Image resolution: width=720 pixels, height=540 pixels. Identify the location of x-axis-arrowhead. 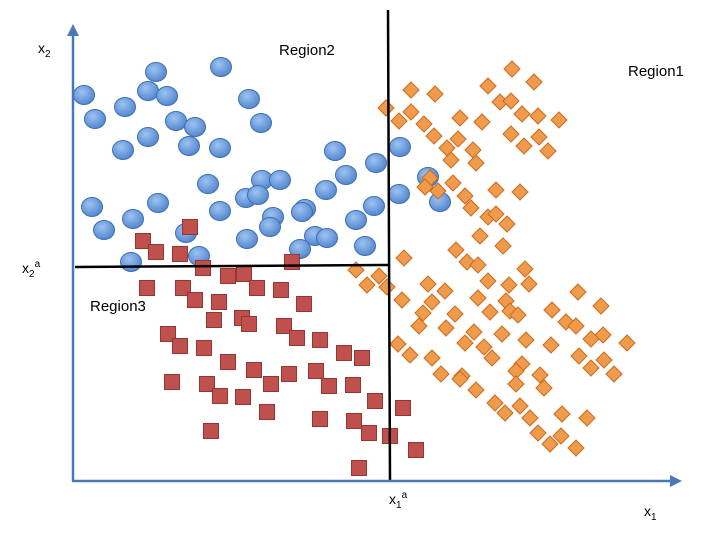
(676, 481).